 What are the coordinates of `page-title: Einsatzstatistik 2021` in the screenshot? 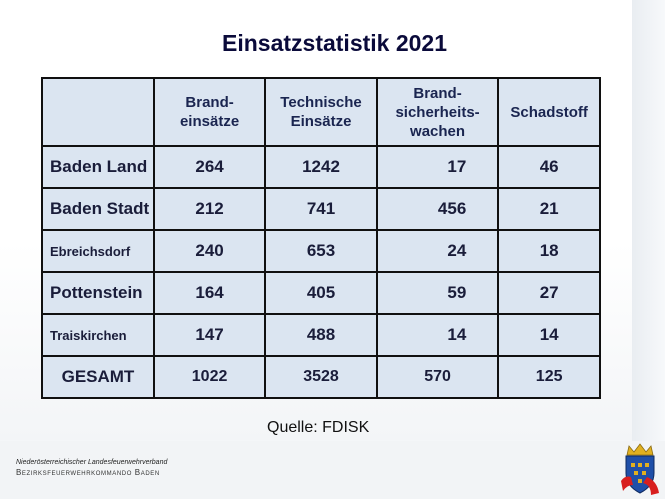 It's located at (335, 43).